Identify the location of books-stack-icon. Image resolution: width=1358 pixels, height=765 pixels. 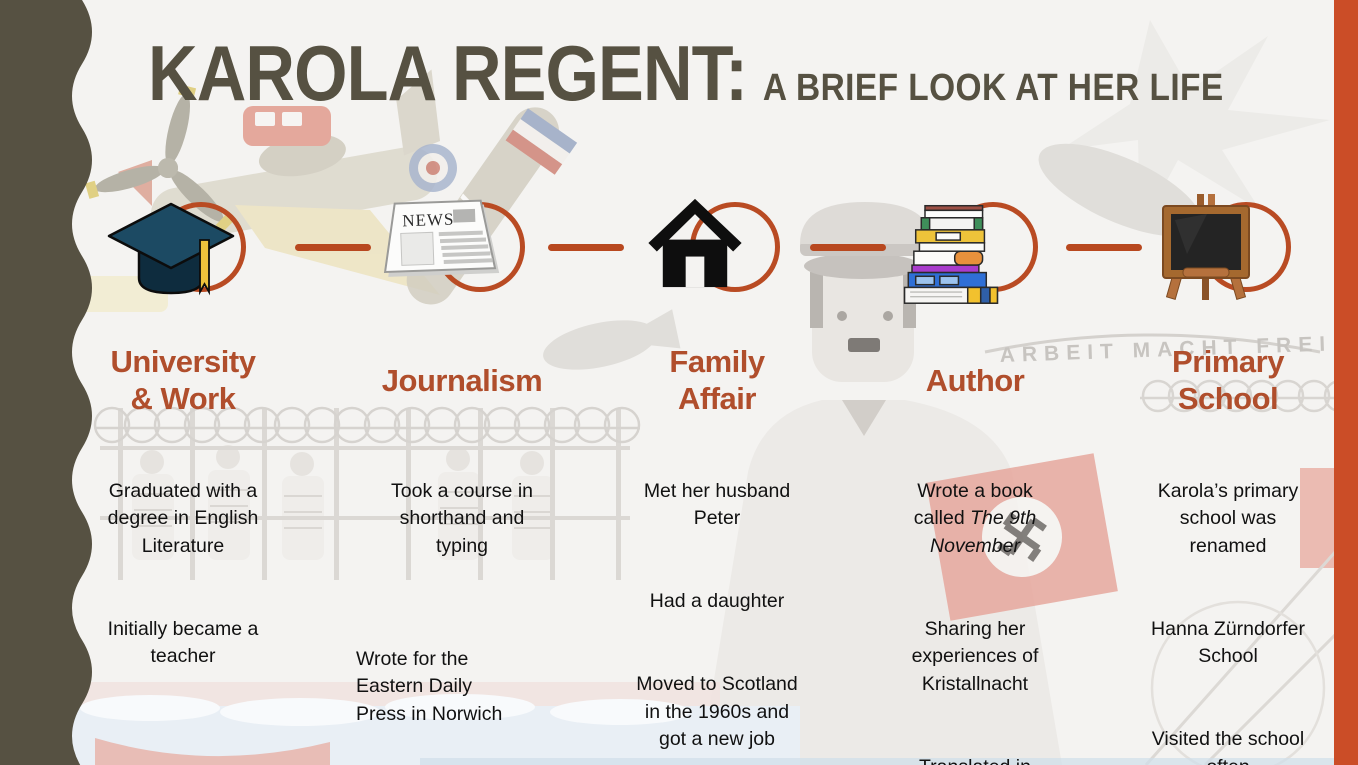
(951, 254).